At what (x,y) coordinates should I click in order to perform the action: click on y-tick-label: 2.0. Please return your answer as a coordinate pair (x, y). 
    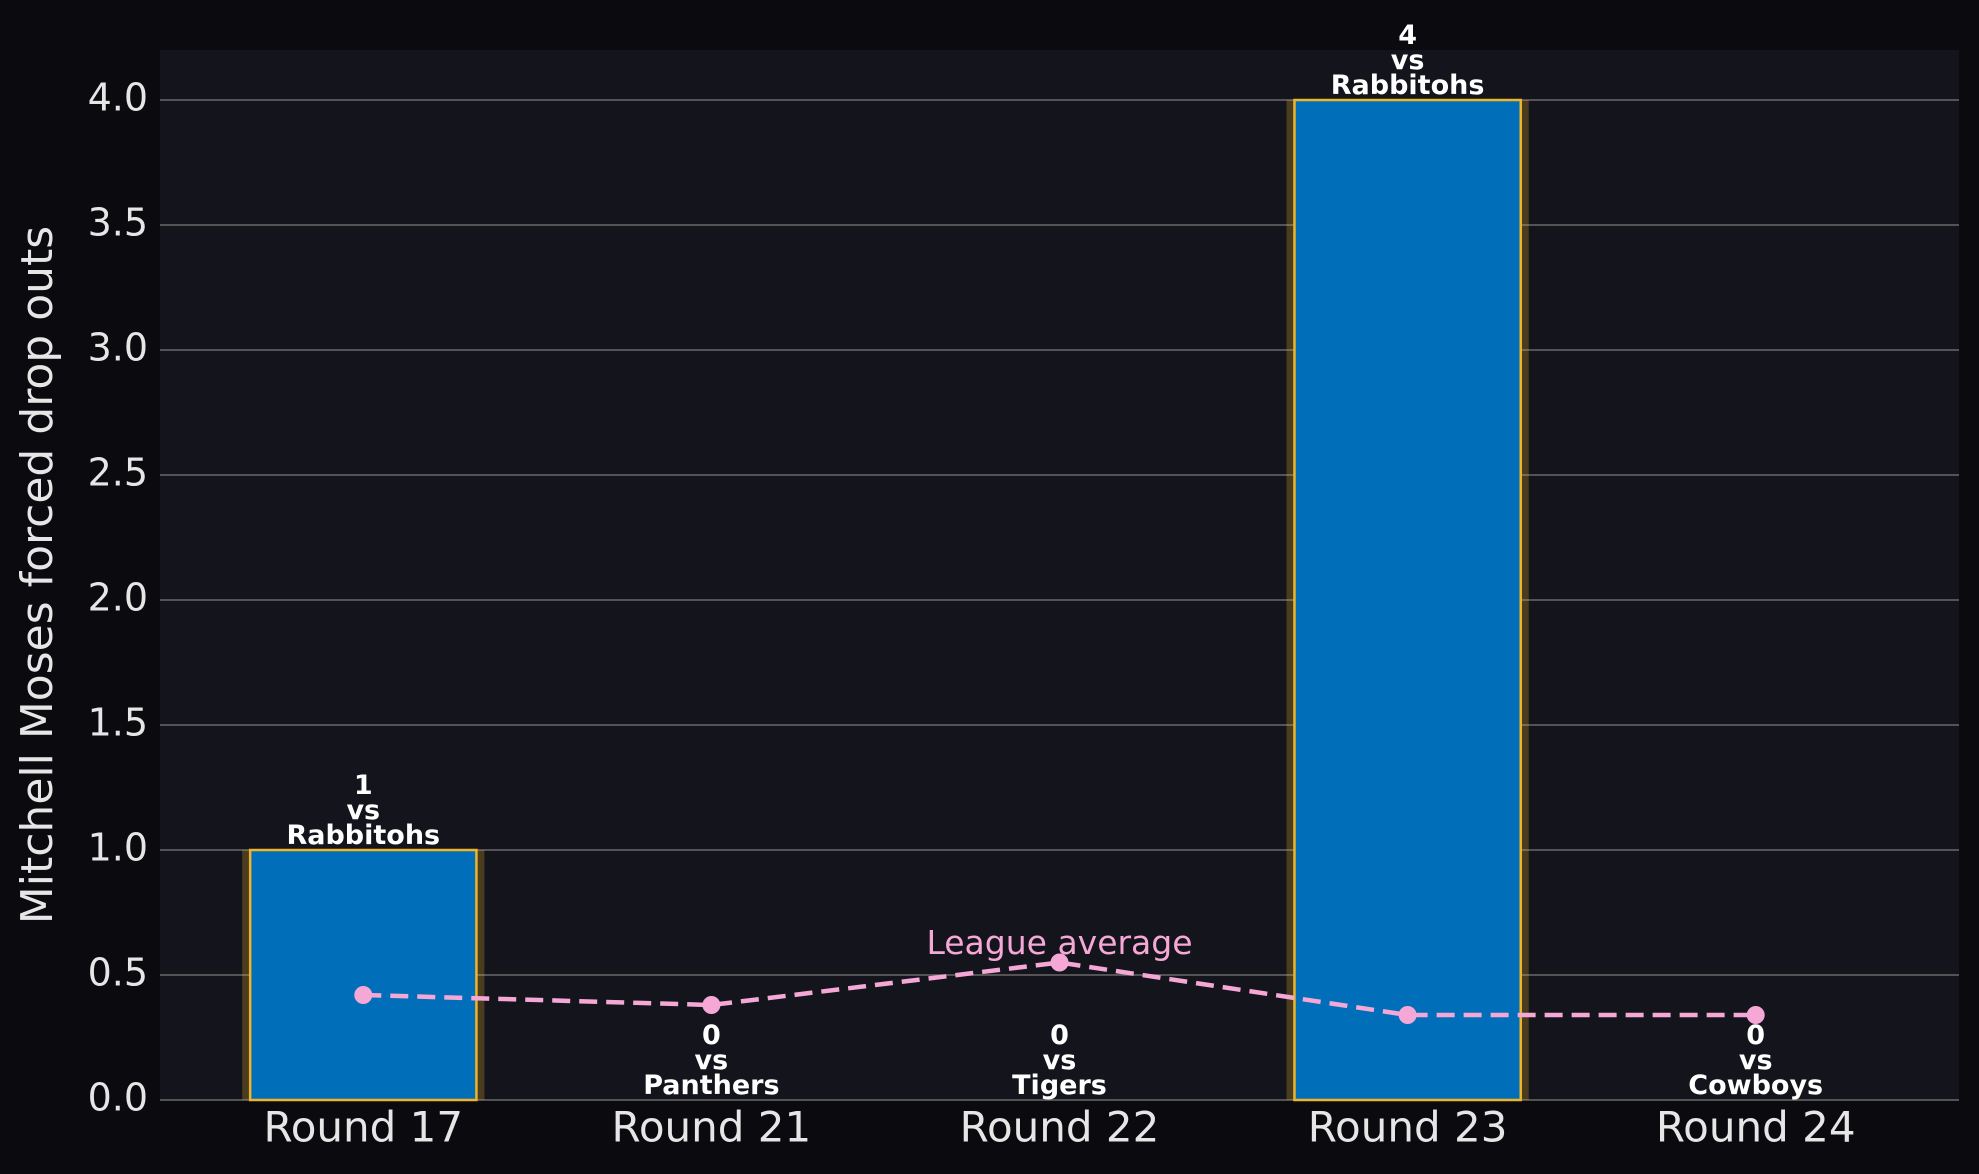
    Looking at the image, I should click on (118, 598).